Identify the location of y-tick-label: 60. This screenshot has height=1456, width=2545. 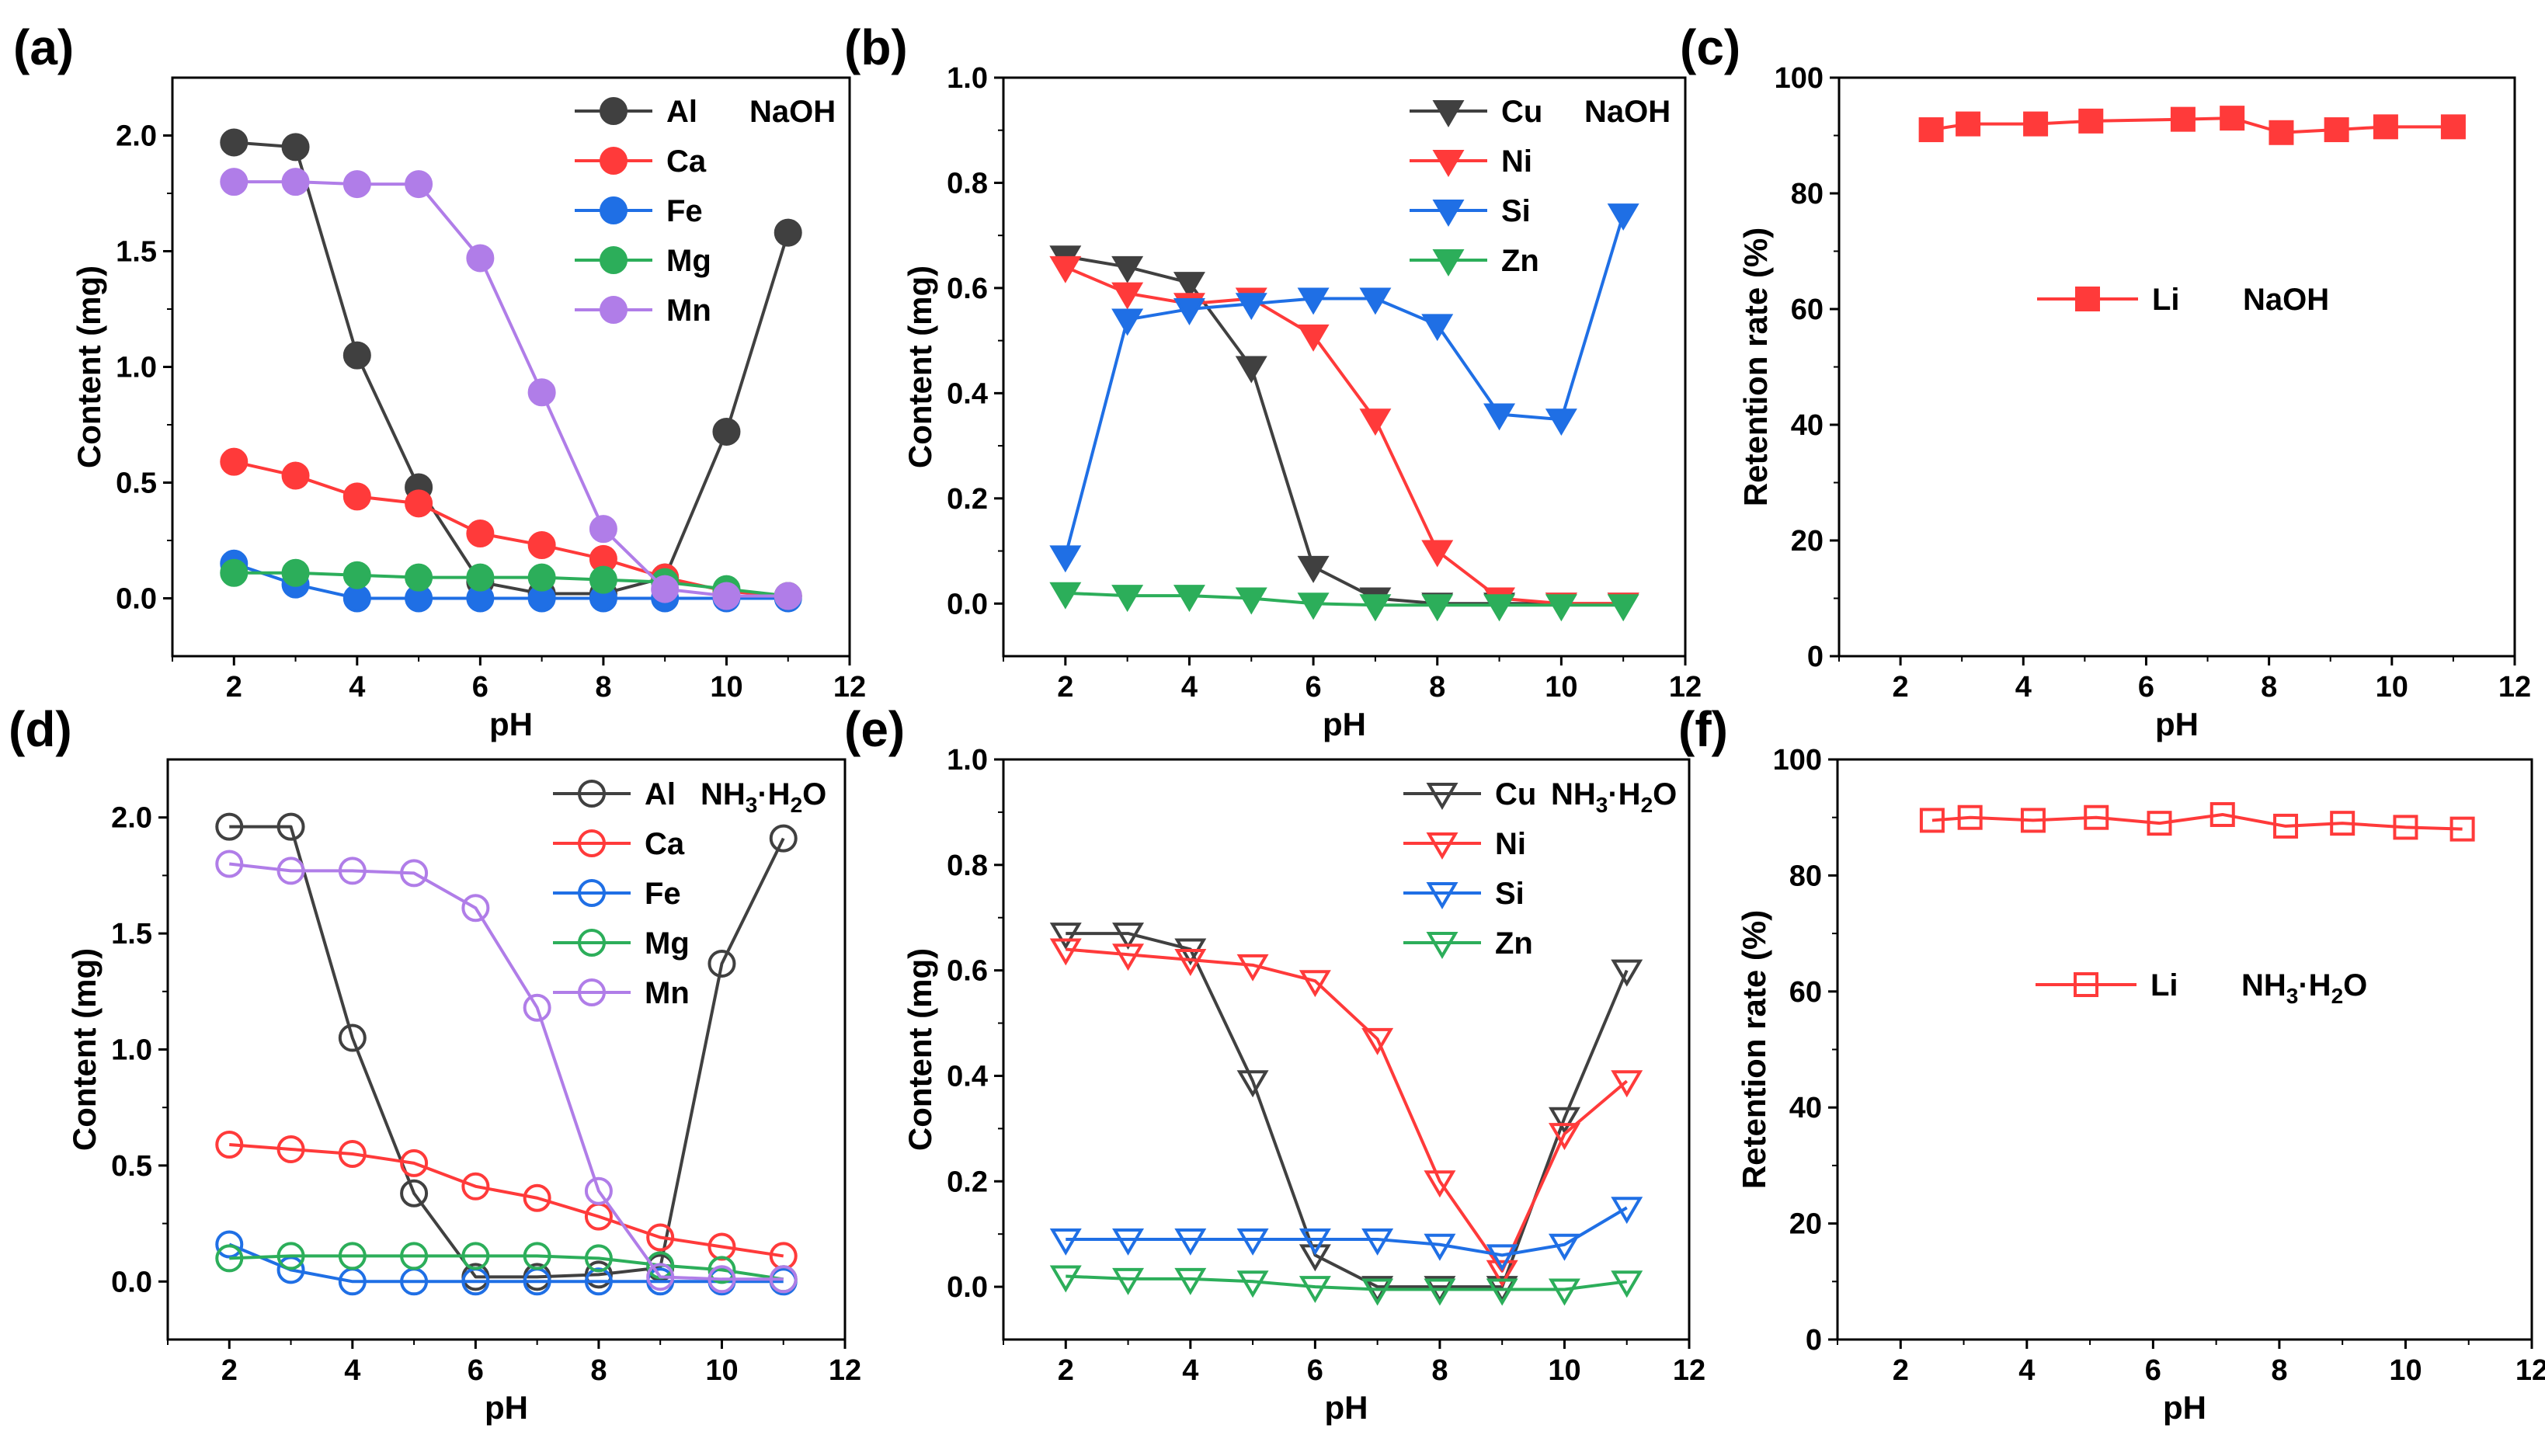
(1807, 310).